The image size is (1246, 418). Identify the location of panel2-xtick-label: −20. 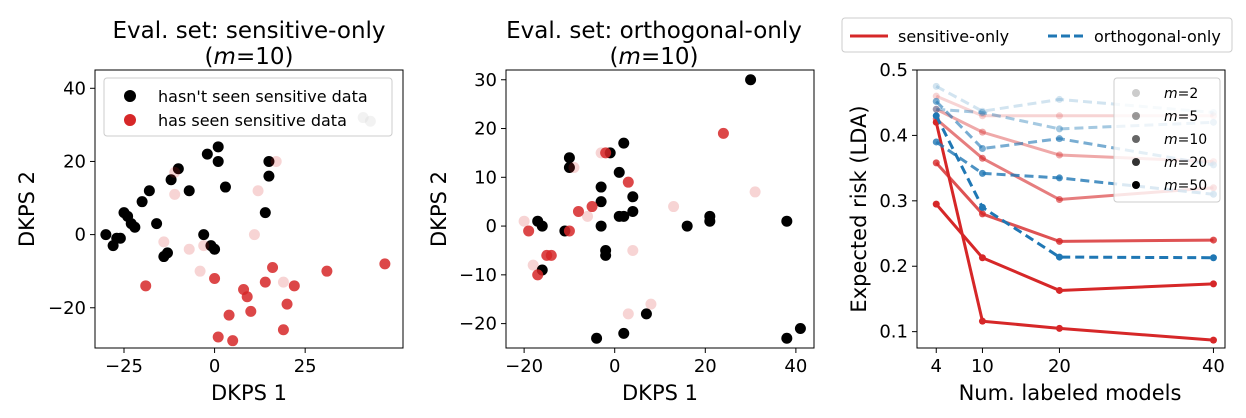
(524, 366).